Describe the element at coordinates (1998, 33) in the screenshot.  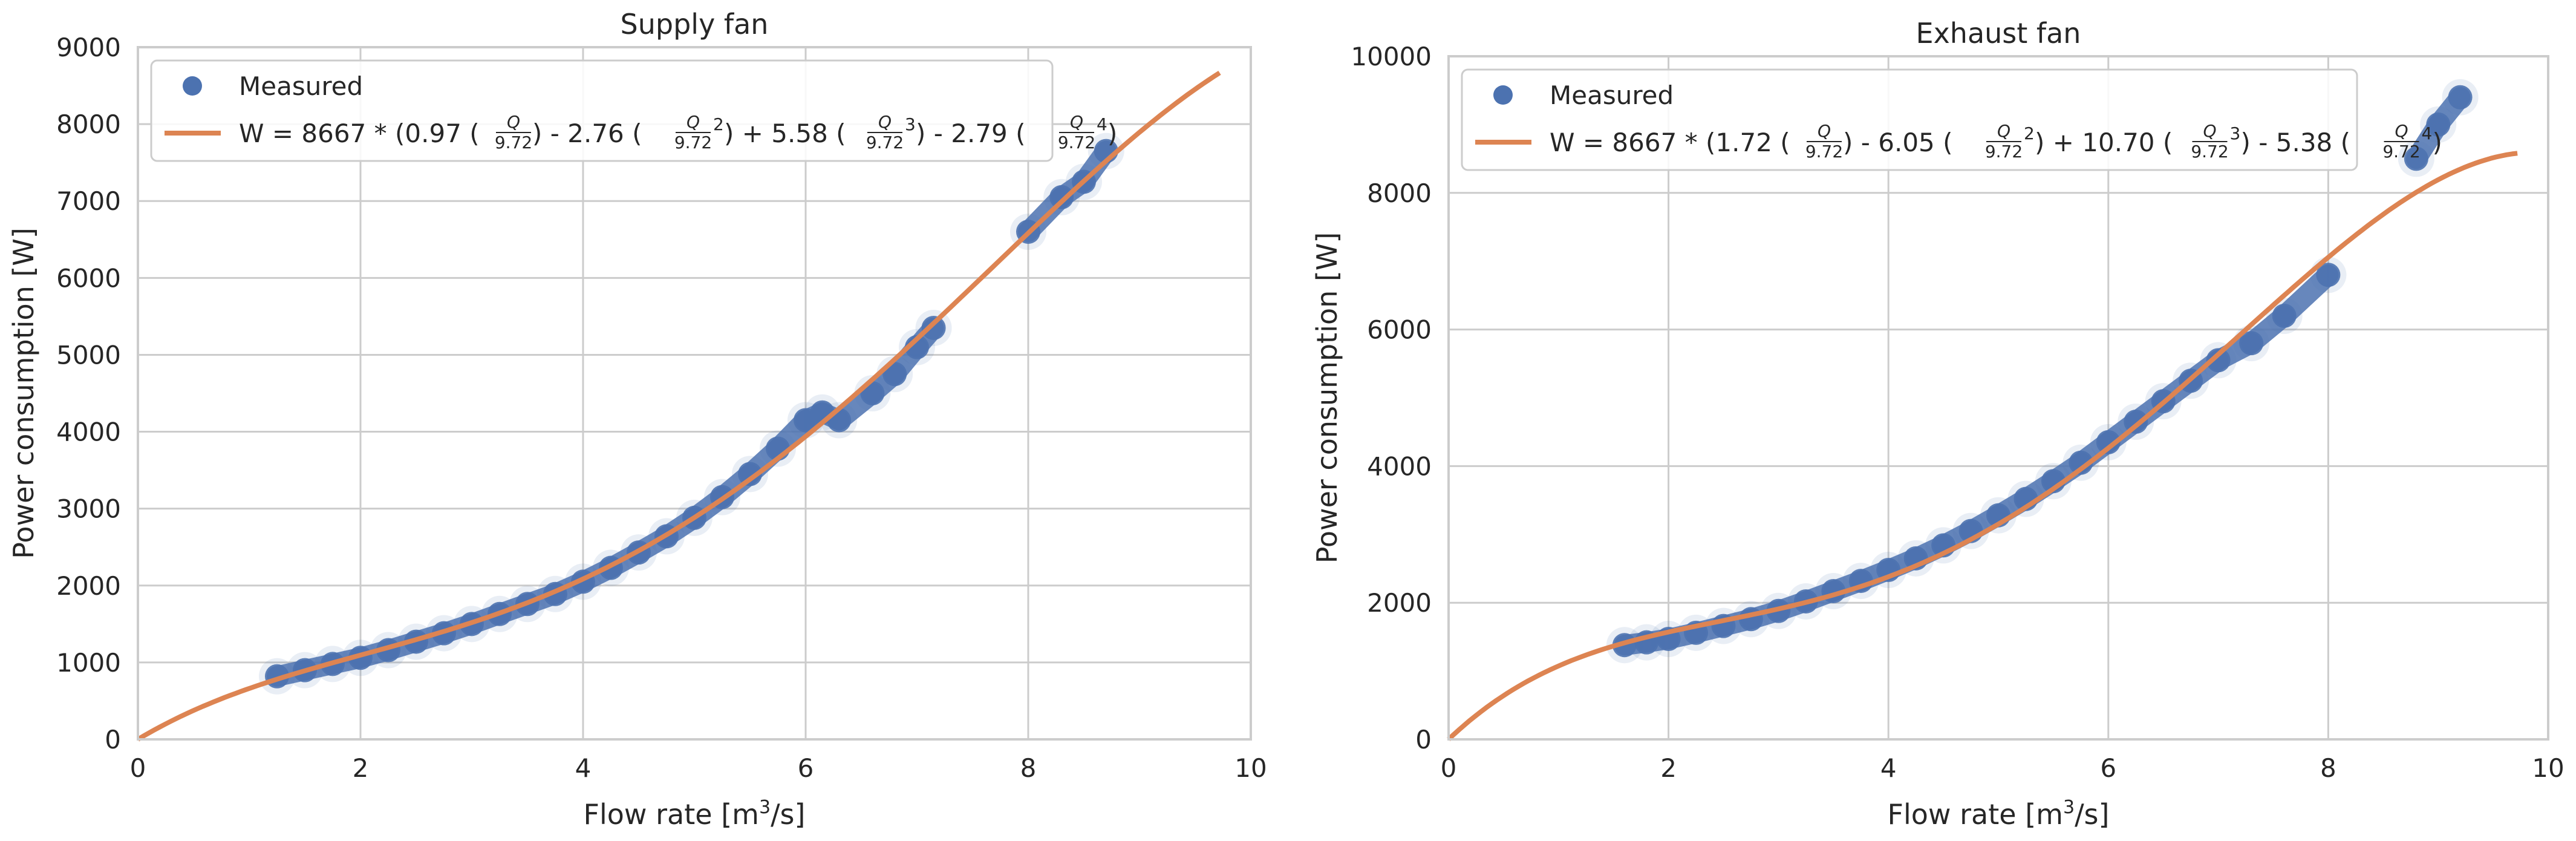
I see `chart-title: Exhaust fan` at that location.